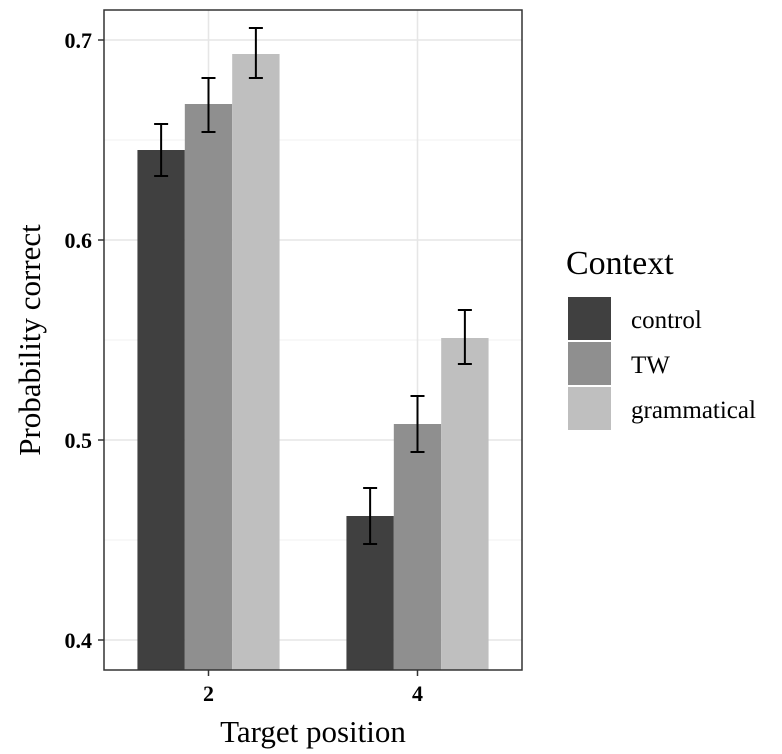 The height and width of the screenshot is (754, 782). I want to click on legend-key-control, so click(589, 318).